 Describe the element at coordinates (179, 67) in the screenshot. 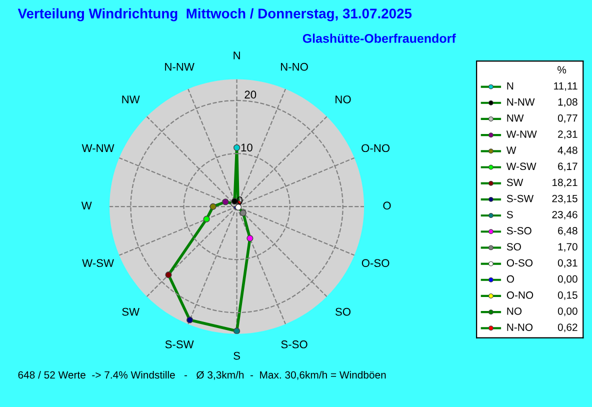

I see `spoke-label: N-NW` at that location.